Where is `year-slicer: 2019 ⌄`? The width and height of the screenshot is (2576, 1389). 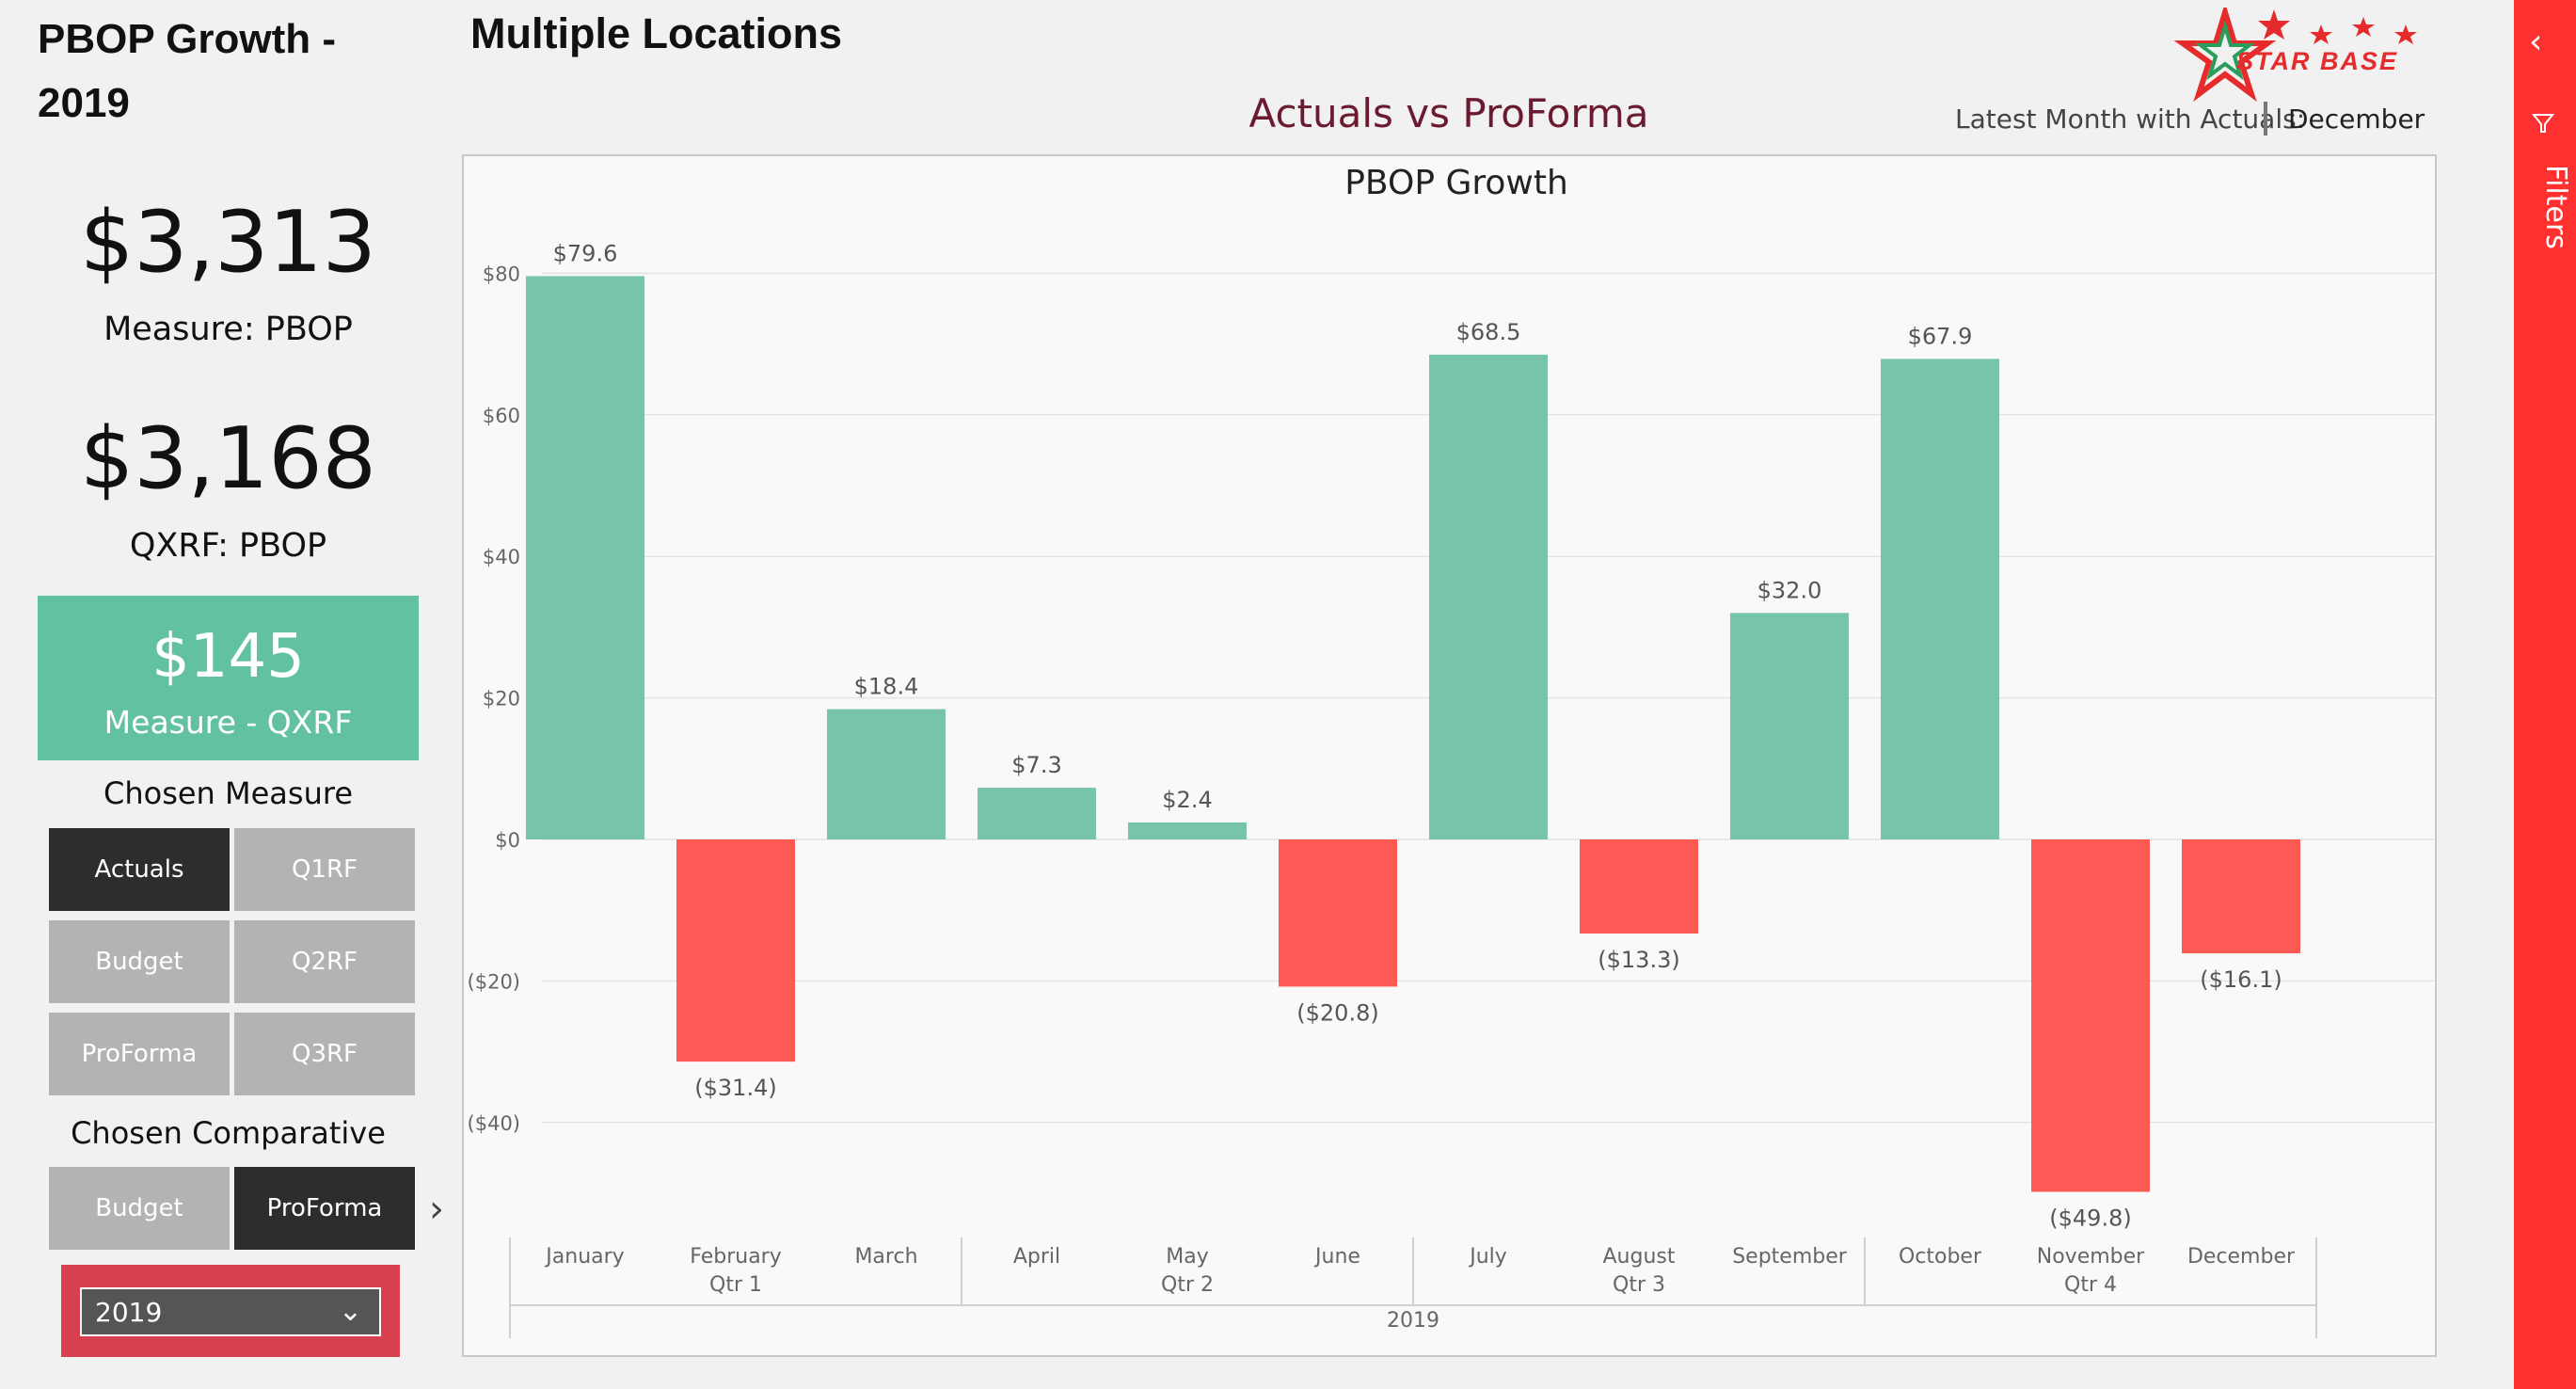
year-slicer: 2019 ⌄ is located at coordinates (230, 1311).